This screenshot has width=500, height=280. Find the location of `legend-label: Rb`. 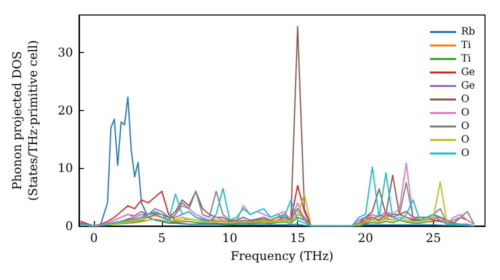

legend-label: Rb is located at coordinates (468, 32).